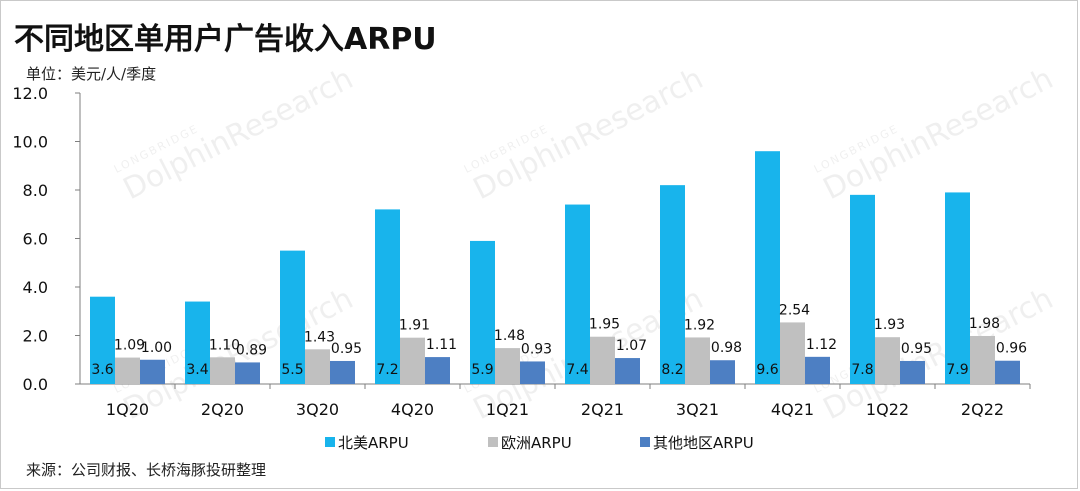 The image size is (1080, 491). I want to click on data-label: 1.92, so click(699, 325).